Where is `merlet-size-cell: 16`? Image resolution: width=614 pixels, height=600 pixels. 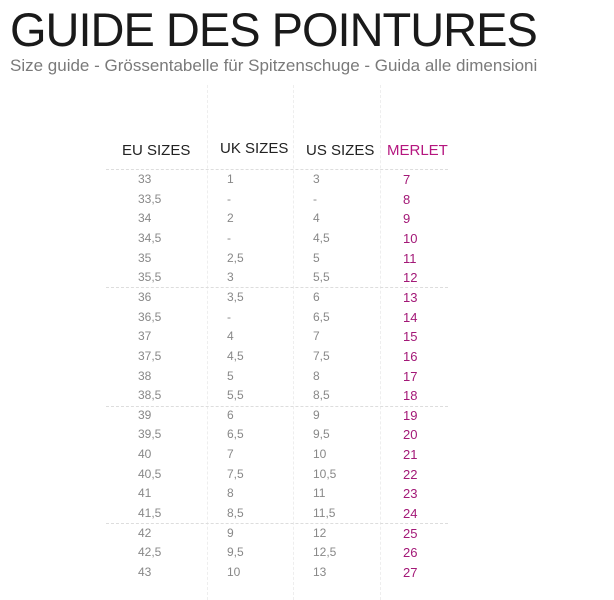 merlet-size-cell: 16 is located at coordinates (410, 356).